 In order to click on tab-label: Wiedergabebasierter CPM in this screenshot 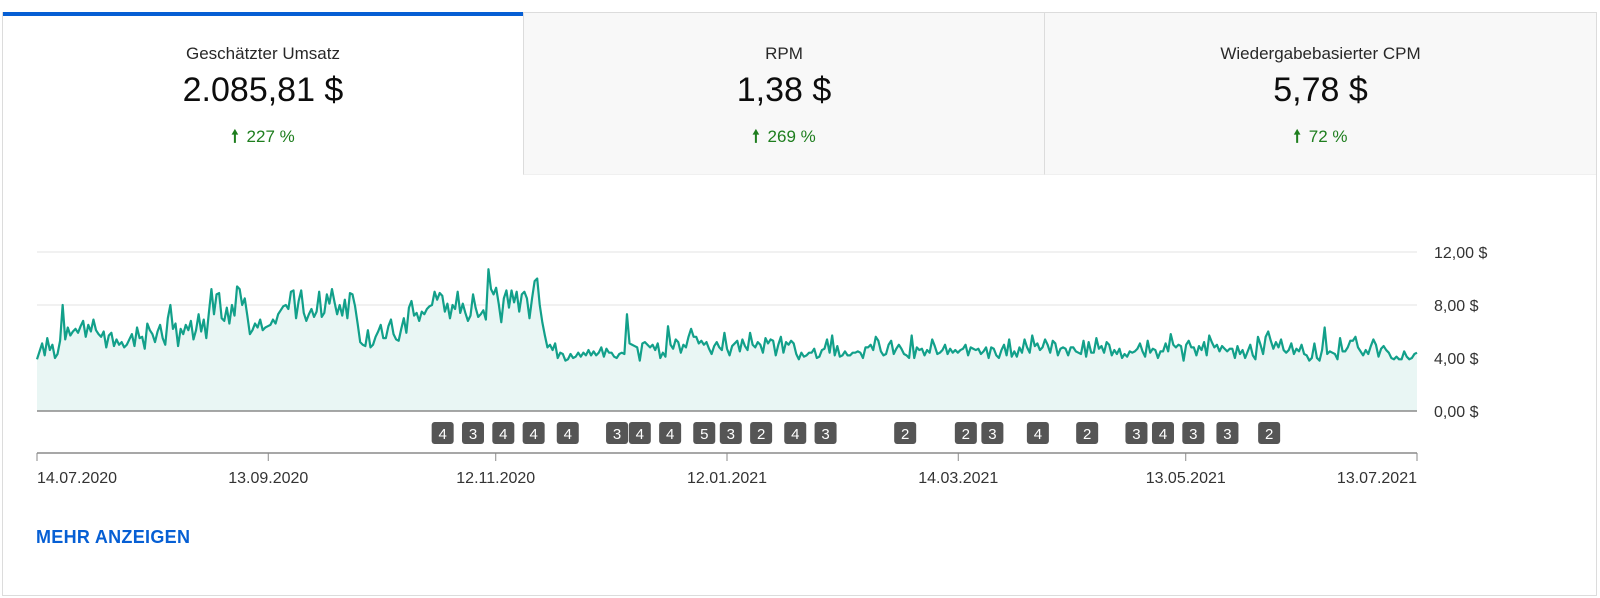, I will do `click(1320, 53)`.